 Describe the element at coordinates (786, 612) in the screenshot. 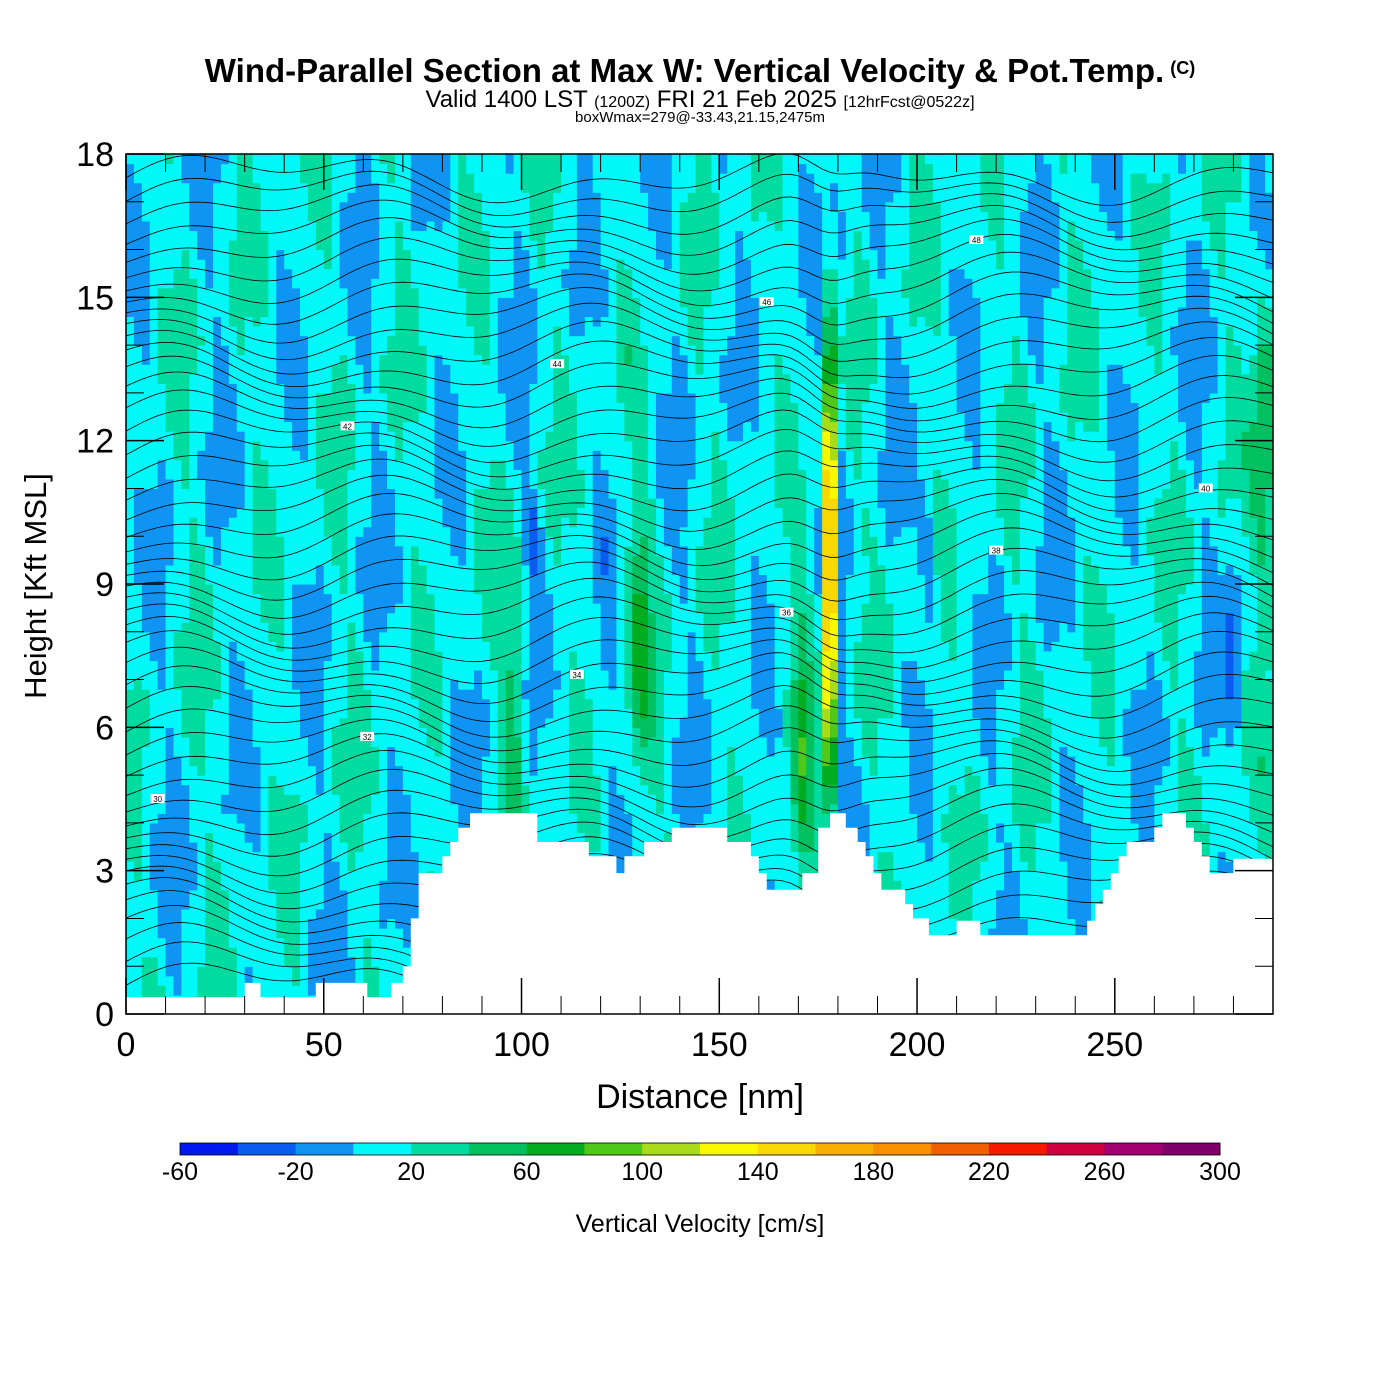

I see `isotherm-label-bg` at that location.